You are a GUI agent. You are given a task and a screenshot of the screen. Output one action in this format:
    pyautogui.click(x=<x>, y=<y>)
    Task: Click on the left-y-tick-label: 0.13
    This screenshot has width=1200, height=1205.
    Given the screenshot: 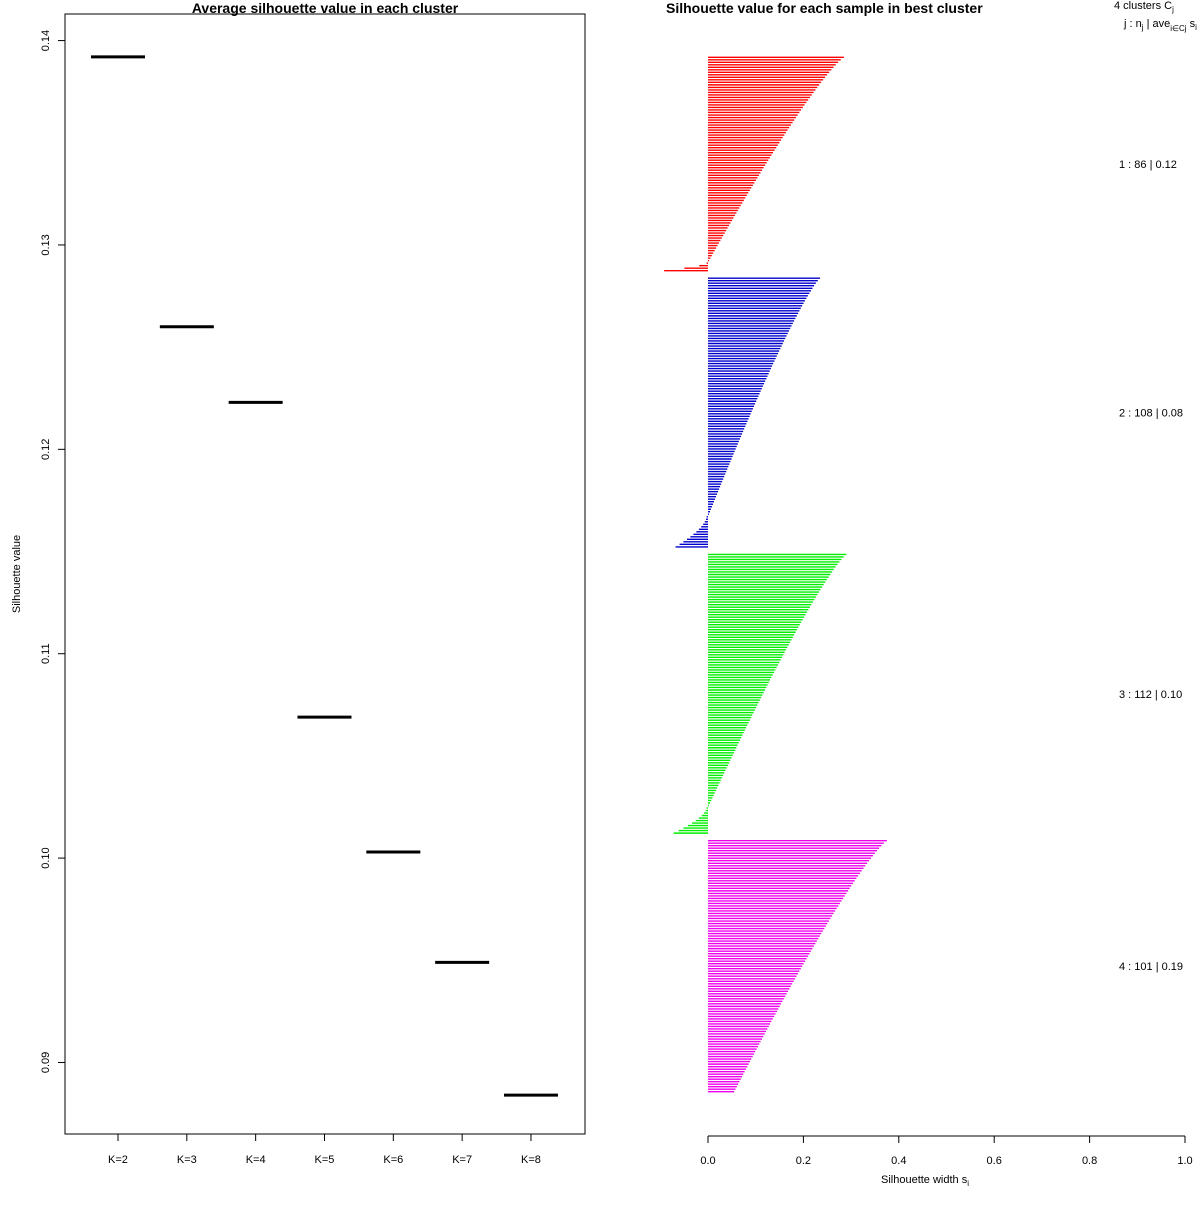 What is the action you would take?
    pyautogui.click(x=46, y=244)
    